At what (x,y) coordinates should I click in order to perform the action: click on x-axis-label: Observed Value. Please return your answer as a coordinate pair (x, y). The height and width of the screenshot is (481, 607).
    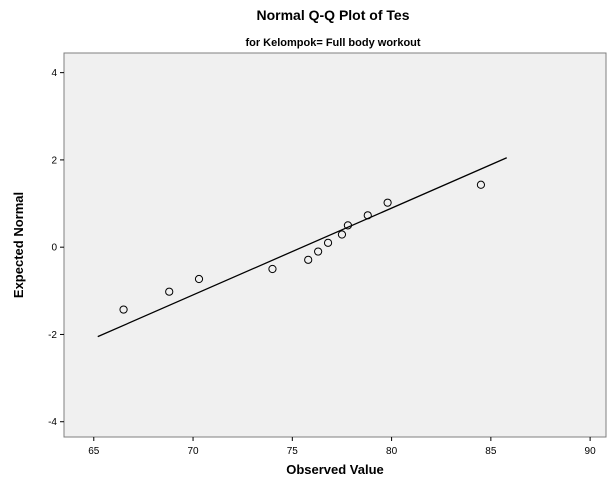
    Looking at the image, I should click on (335, 469).